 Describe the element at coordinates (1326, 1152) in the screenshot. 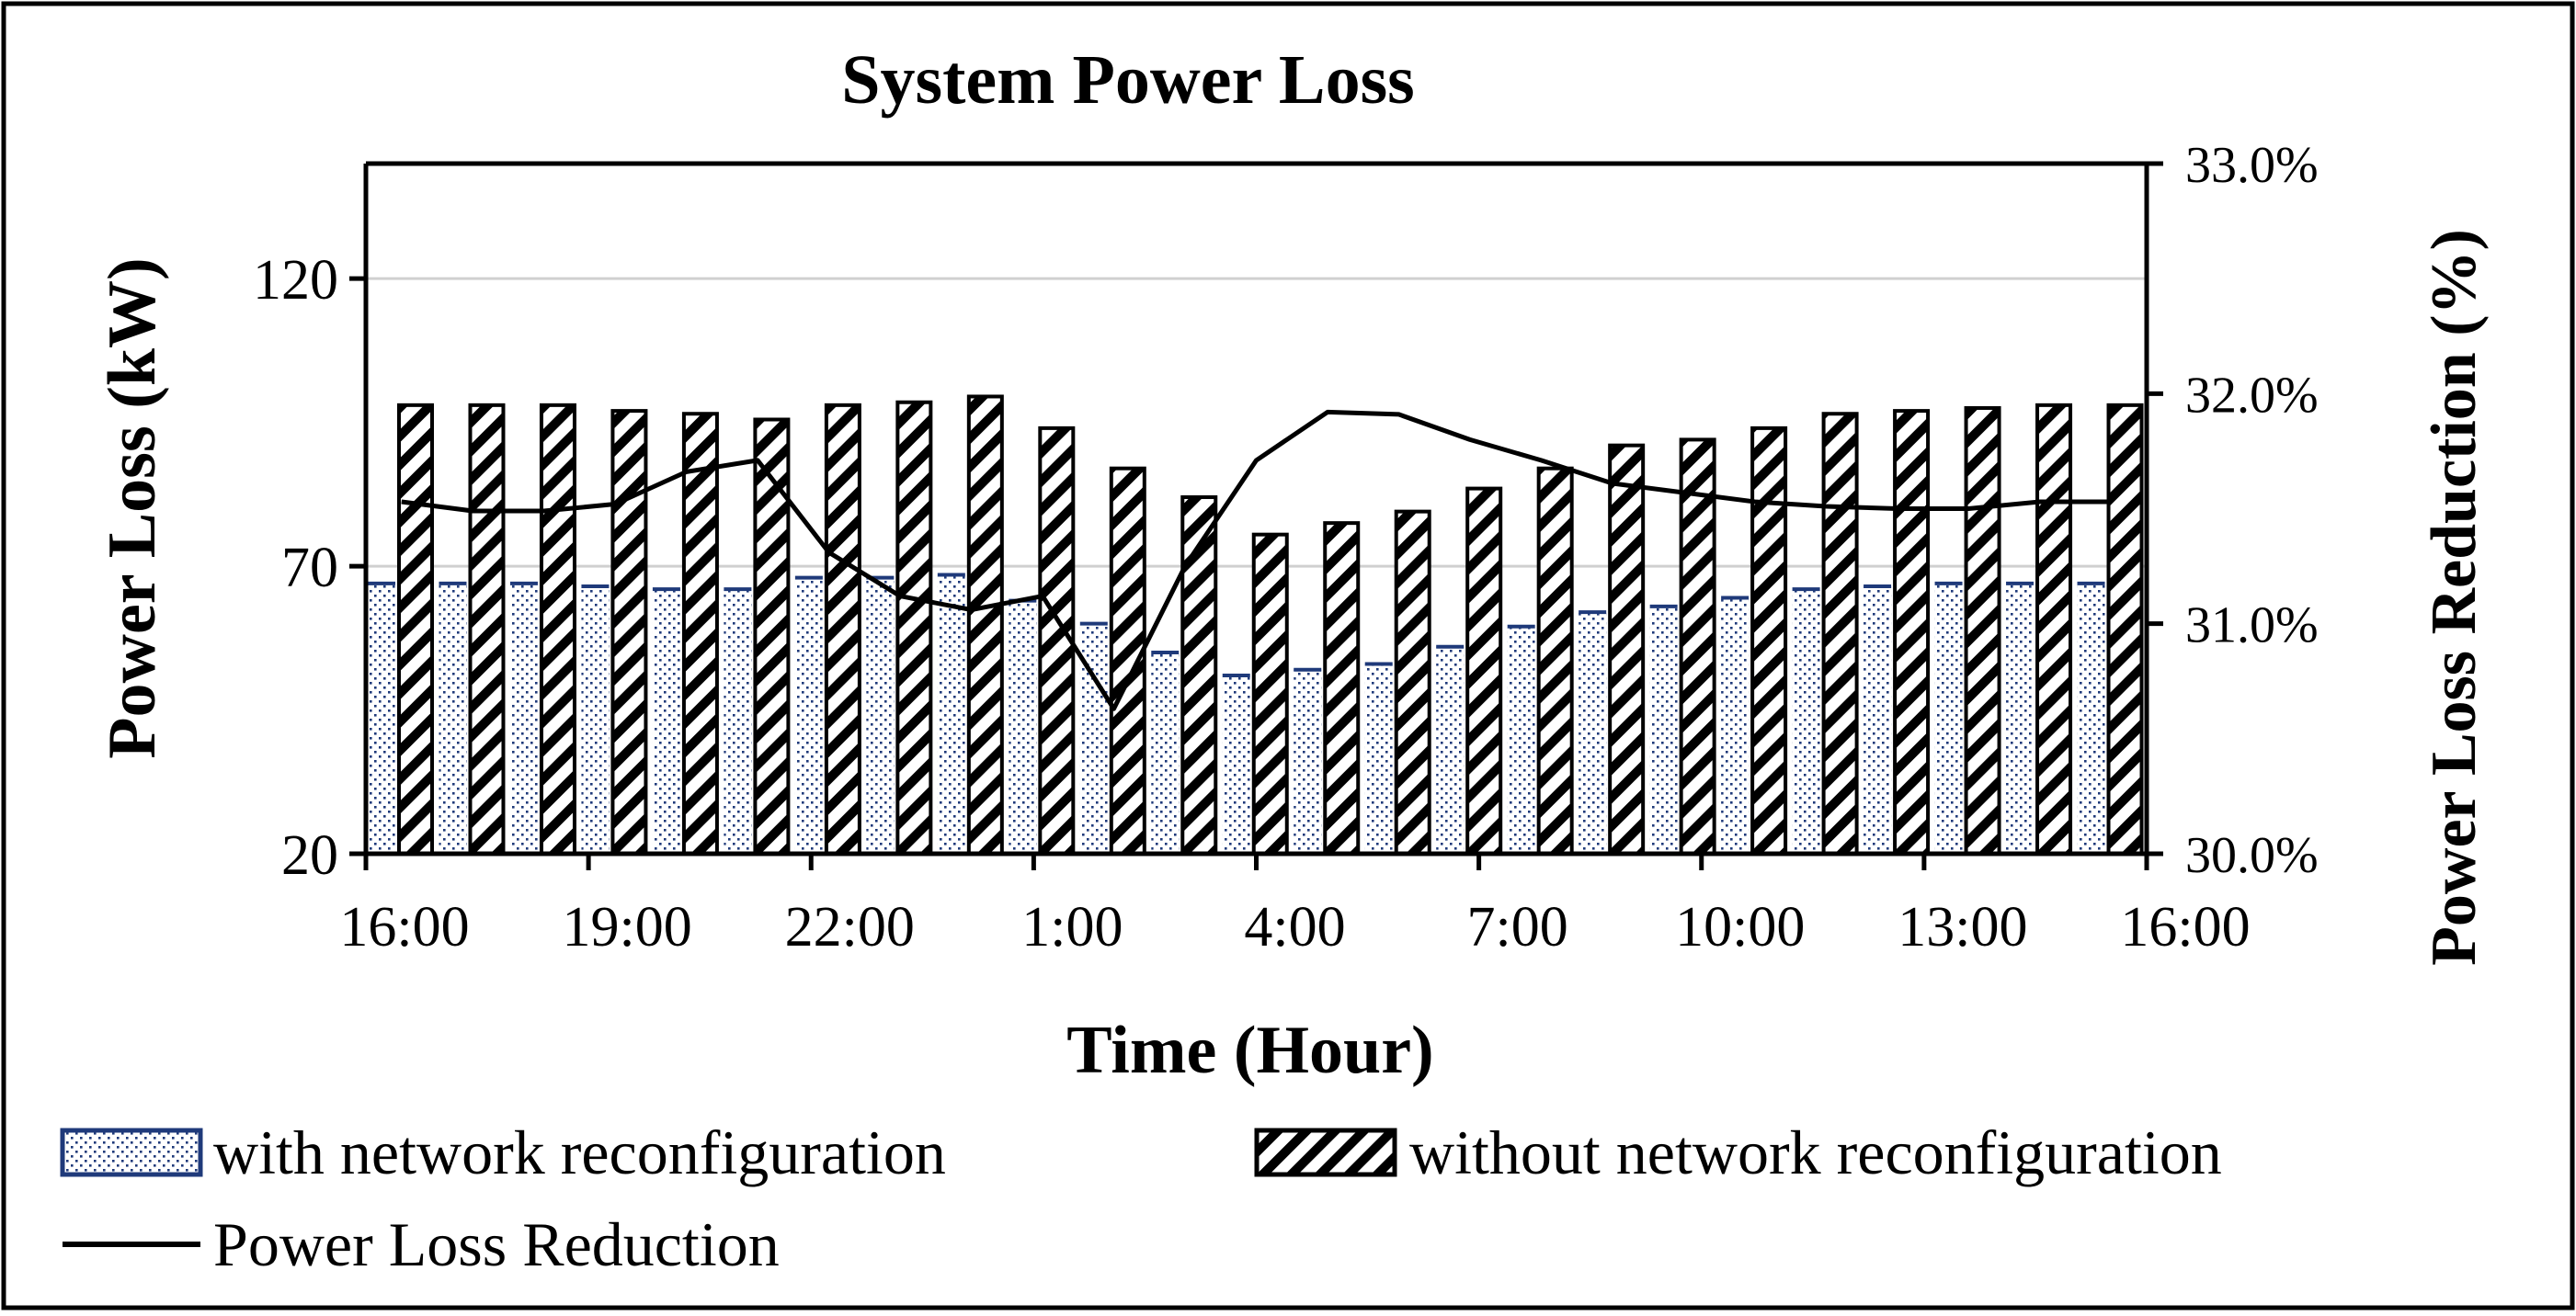

I see `legend-swatch-without-reconfiguration` at that location.